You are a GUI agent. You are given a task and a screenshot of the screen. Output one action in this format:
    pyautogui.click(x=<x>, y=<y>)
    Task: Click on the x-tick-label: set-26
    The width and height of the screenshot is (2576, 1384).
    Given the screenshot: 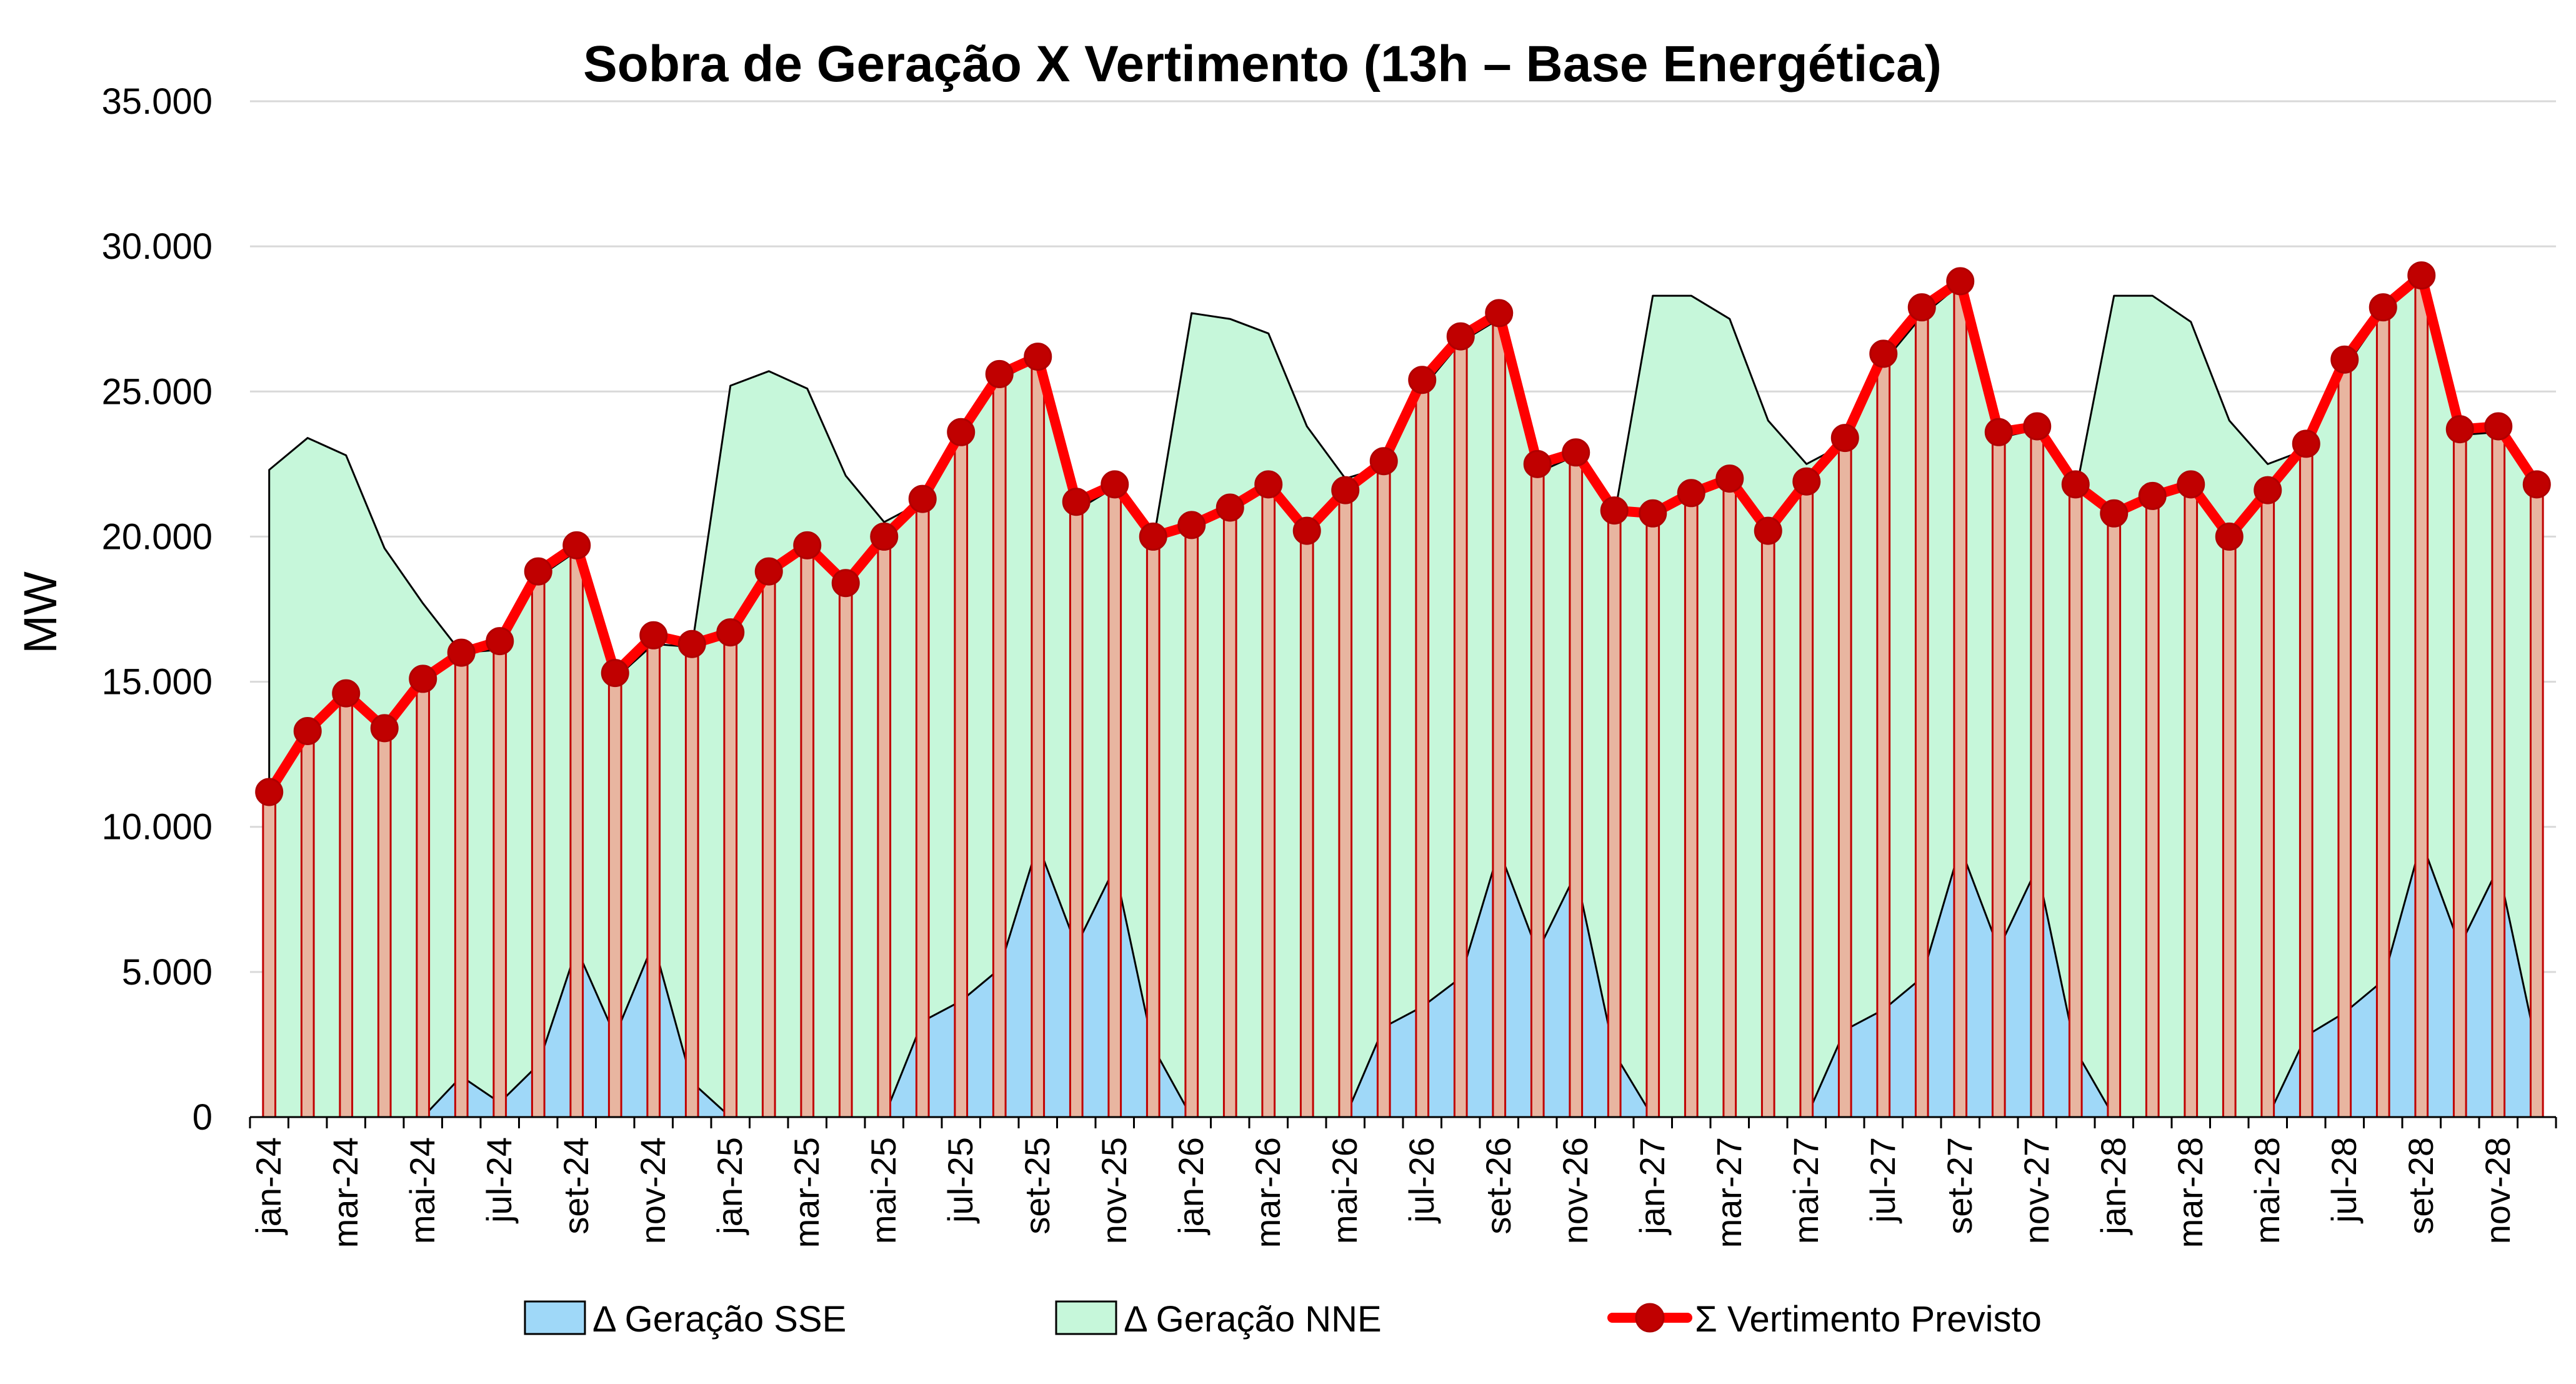 What is the action you would take?
    pyautogui.click(x=1498, y=1186)
    